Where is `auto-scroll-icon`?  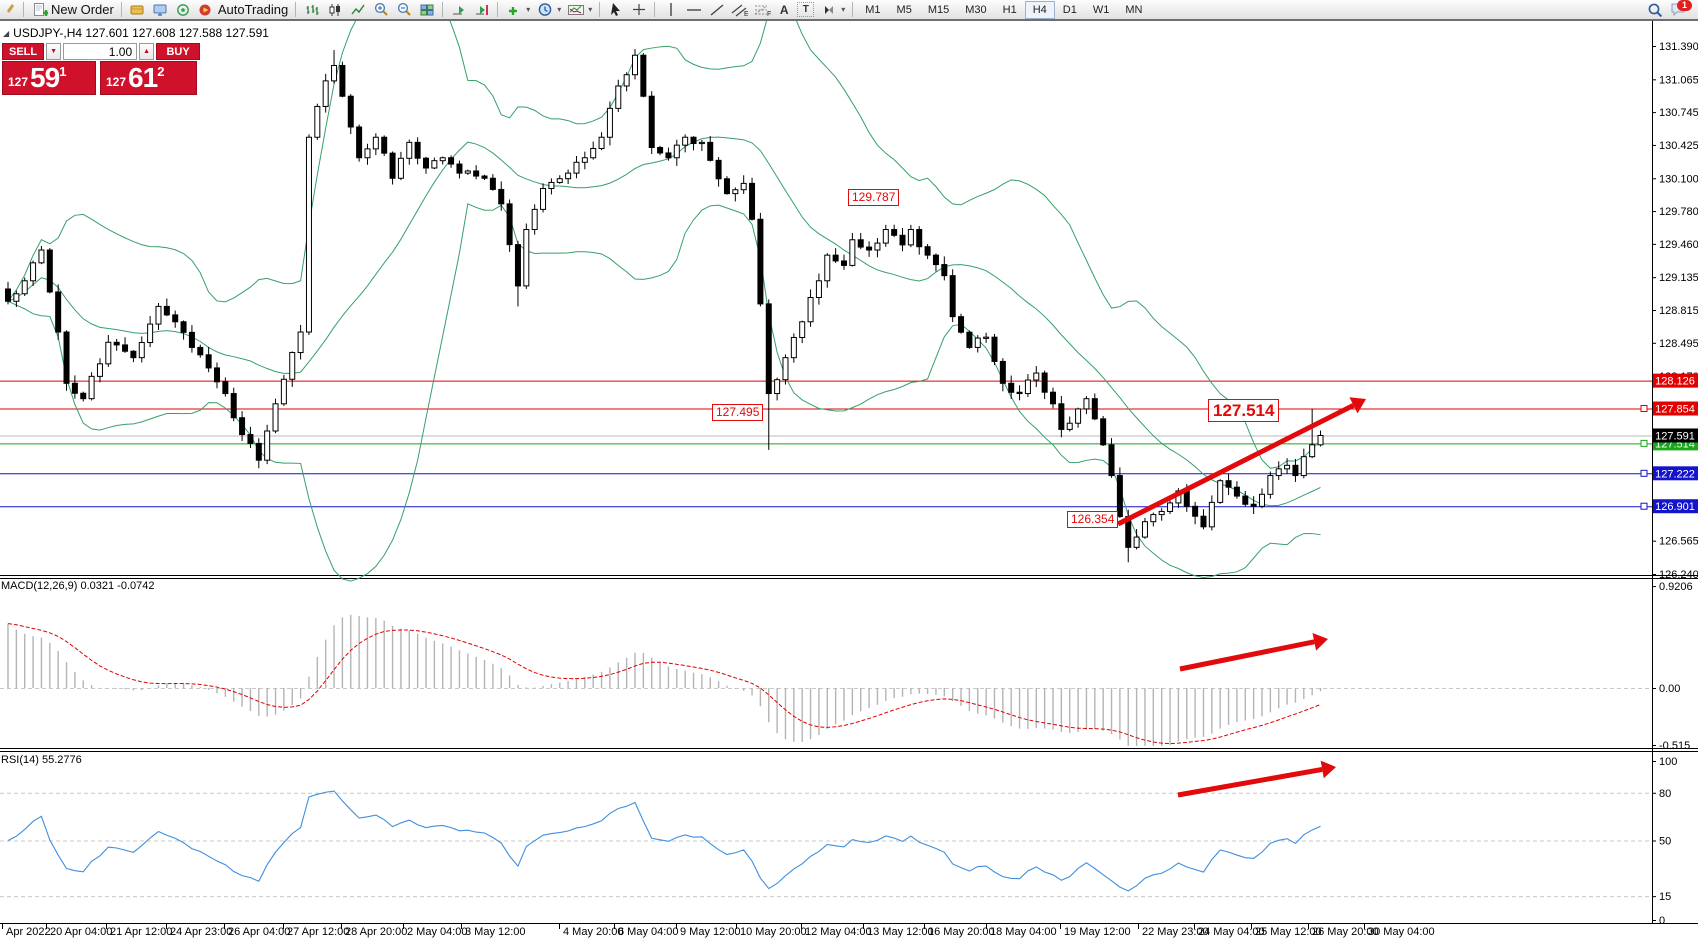
auto-scroll-icon is located at coordinates (458, 10).